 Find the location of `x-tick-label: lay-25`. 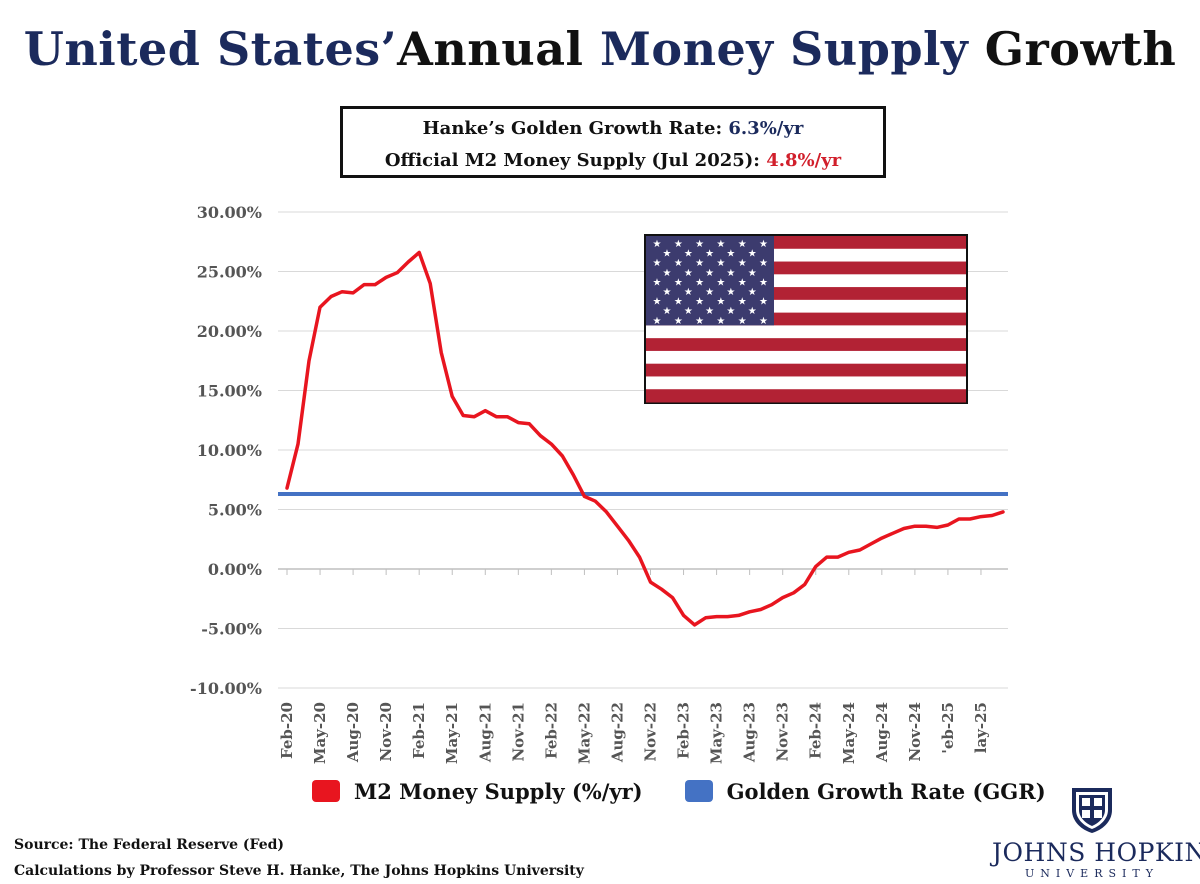

x-tick-label: lay-25 is located at coordinates (981, 727).